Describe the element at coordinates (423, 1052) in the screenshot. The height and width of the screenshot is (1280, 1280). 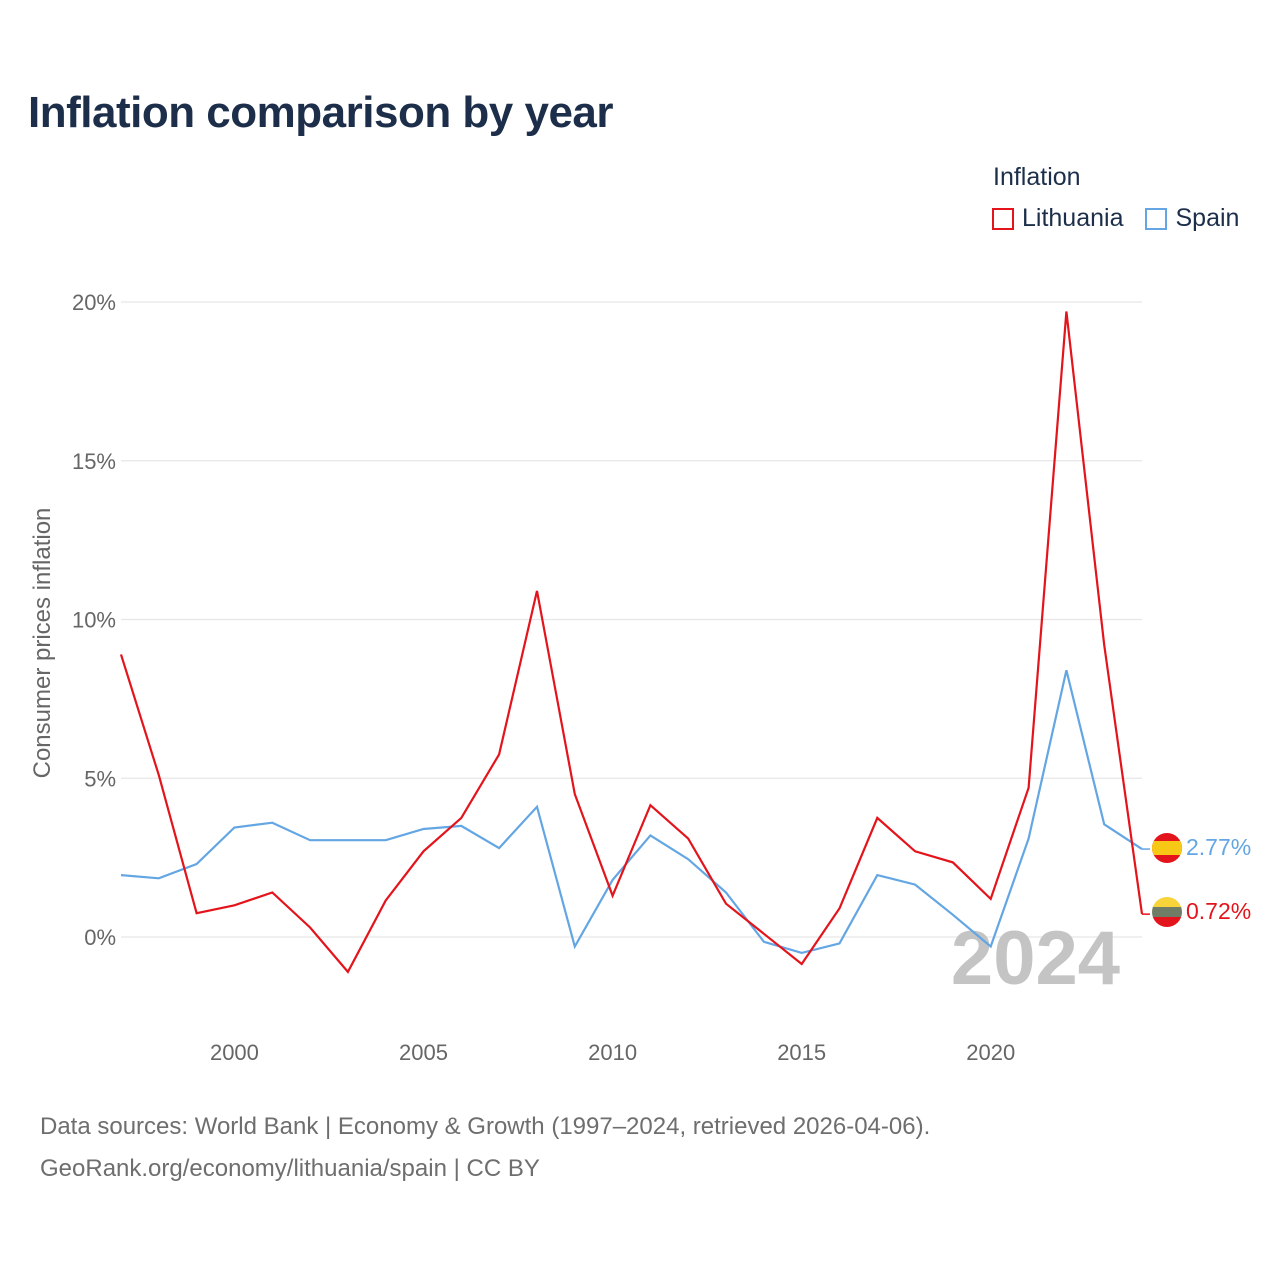
I see `x-tick-label: 2005` at that location.